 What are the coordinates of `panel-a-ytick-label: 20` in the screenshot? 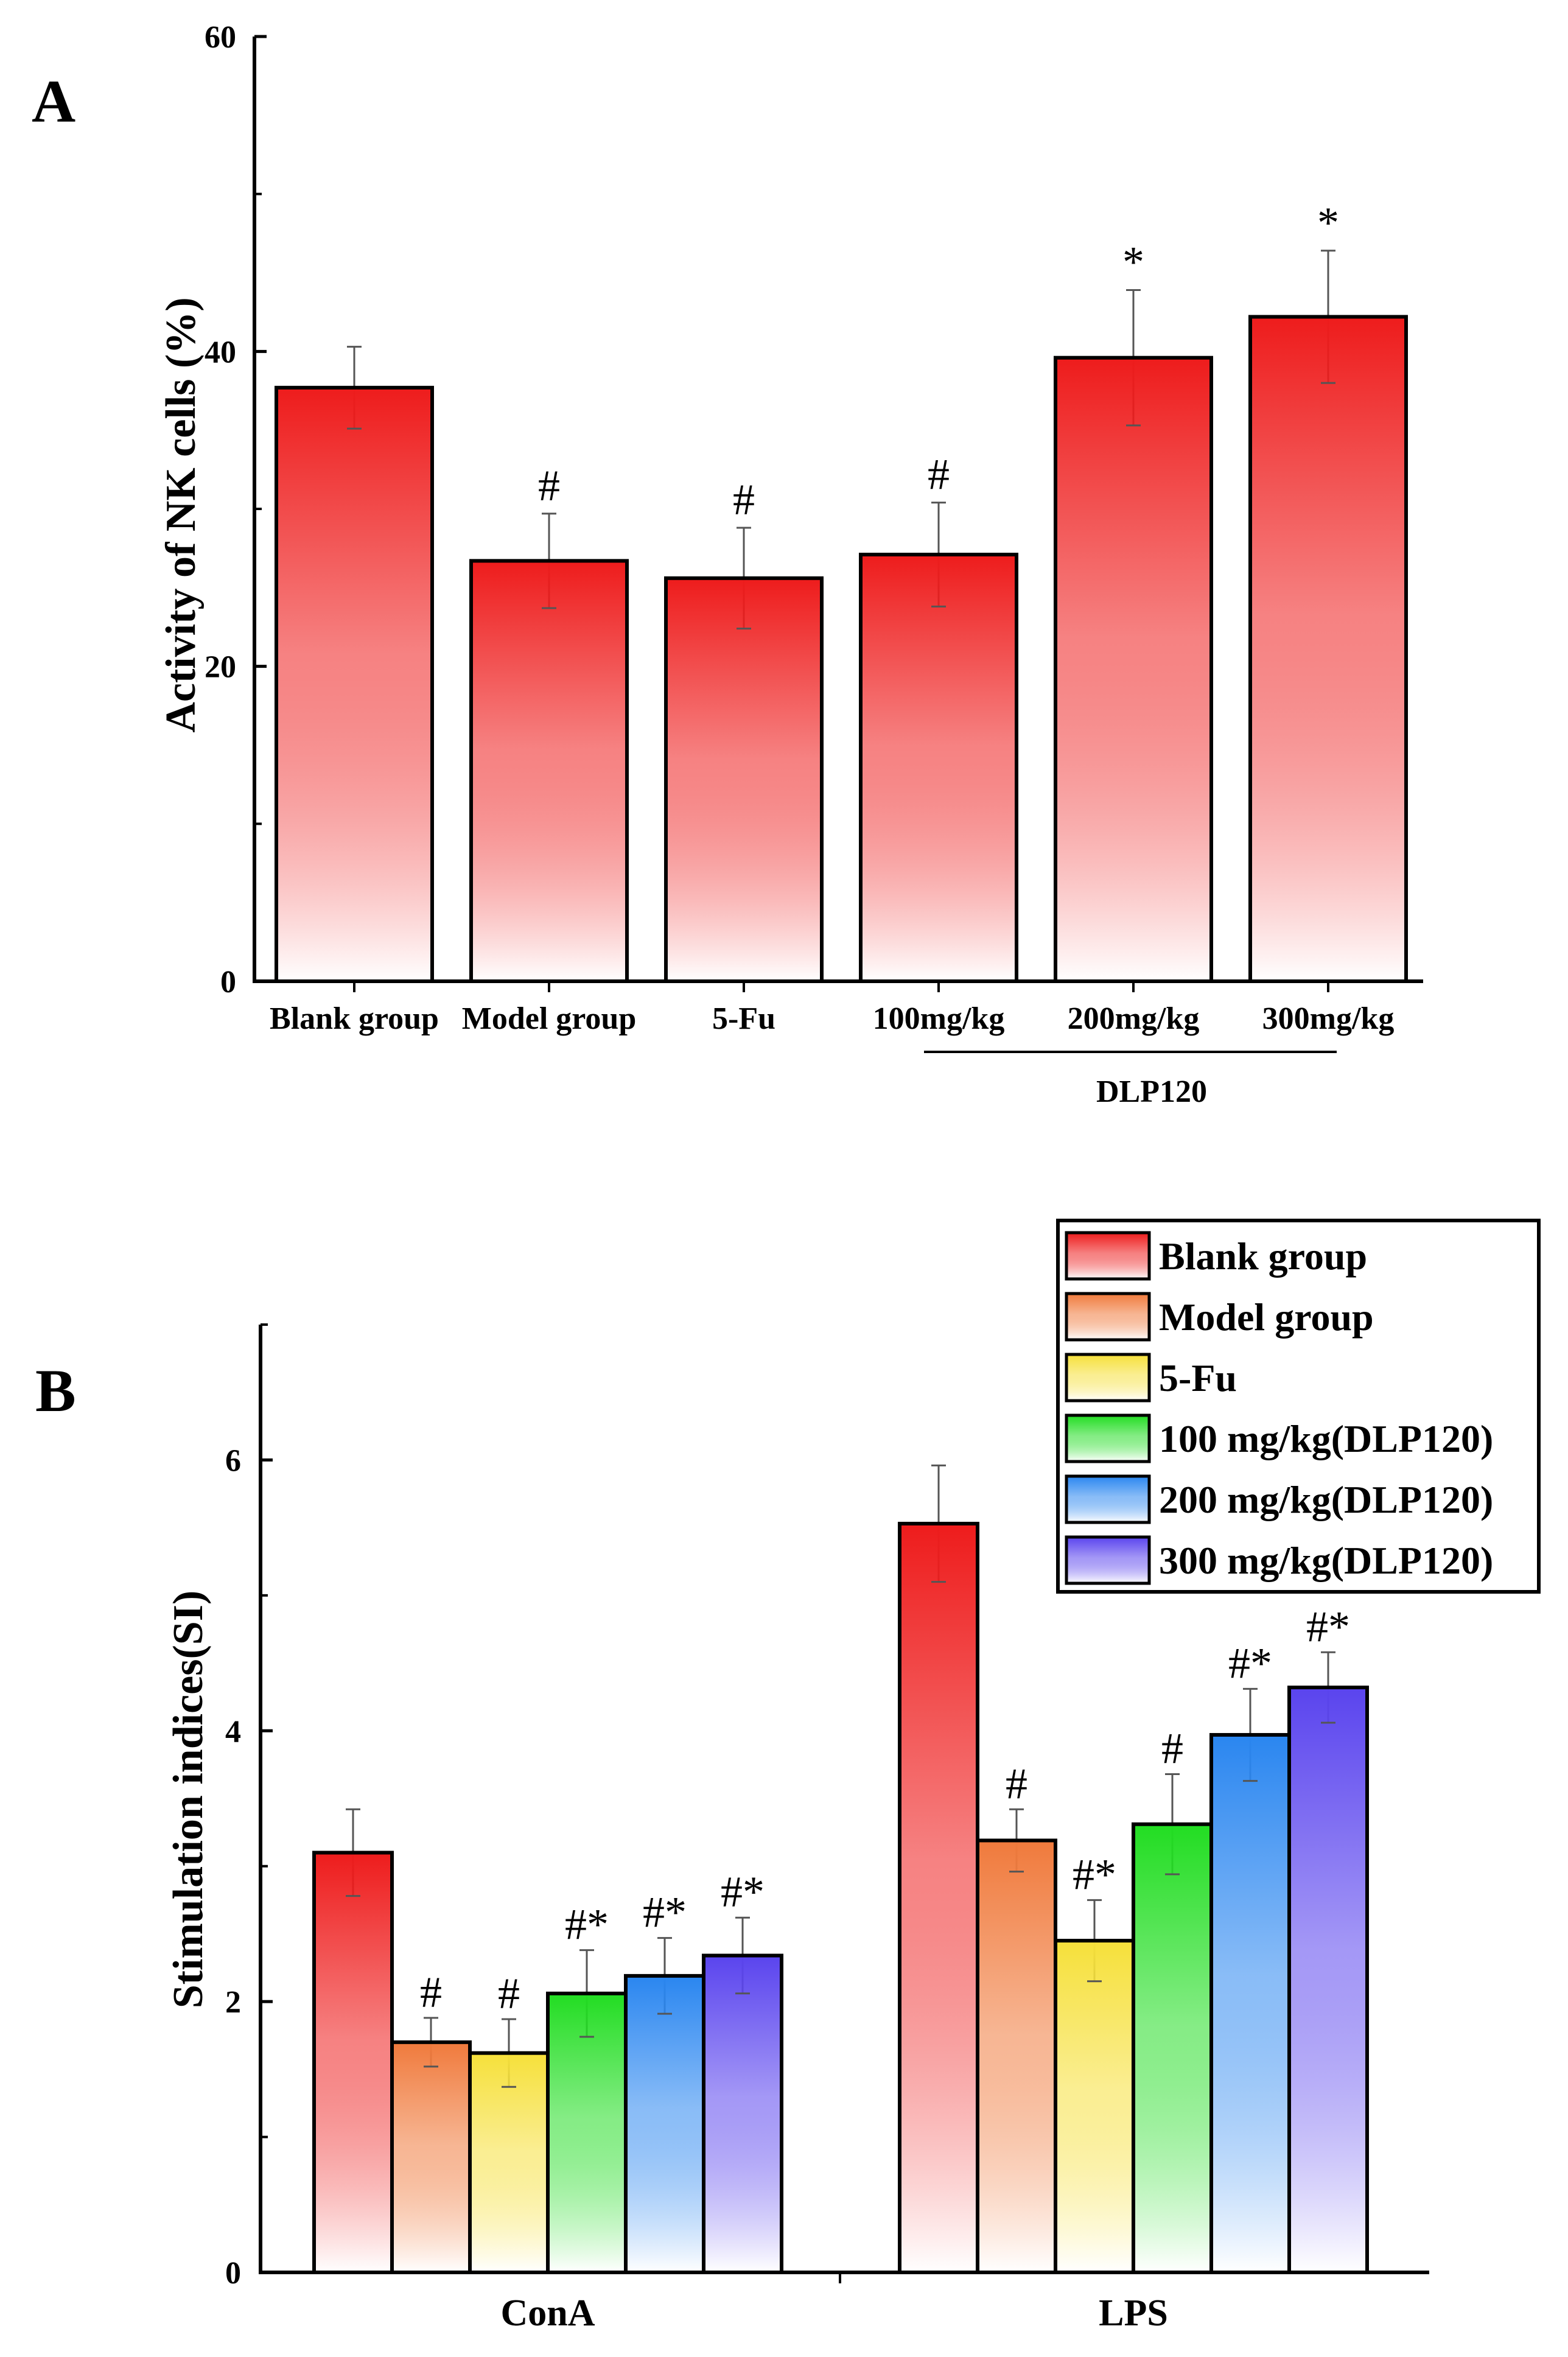 It's located at (220, 667).